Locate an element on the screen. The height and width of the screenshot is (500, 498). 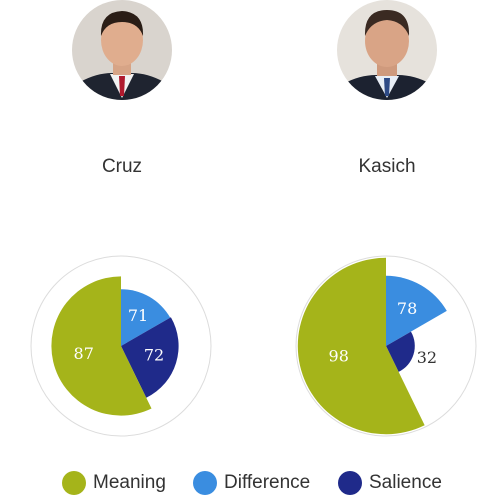
legend: Meaning Difference Salience is located at coordinates (249, 483).